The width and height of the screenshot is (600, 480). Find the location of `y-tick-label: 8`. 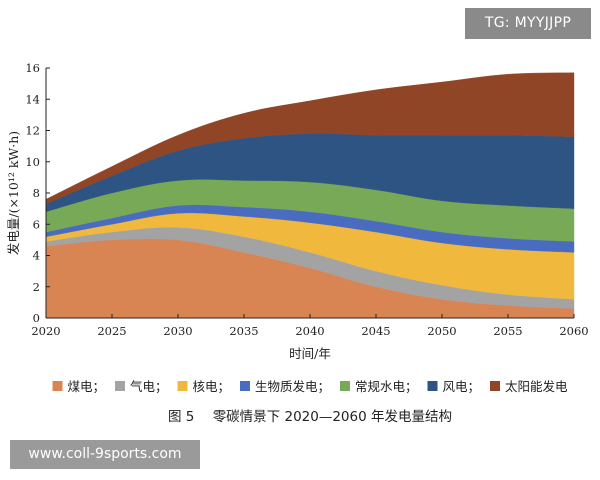

y-tick-label: 8 is located at coordinates (36, 193).